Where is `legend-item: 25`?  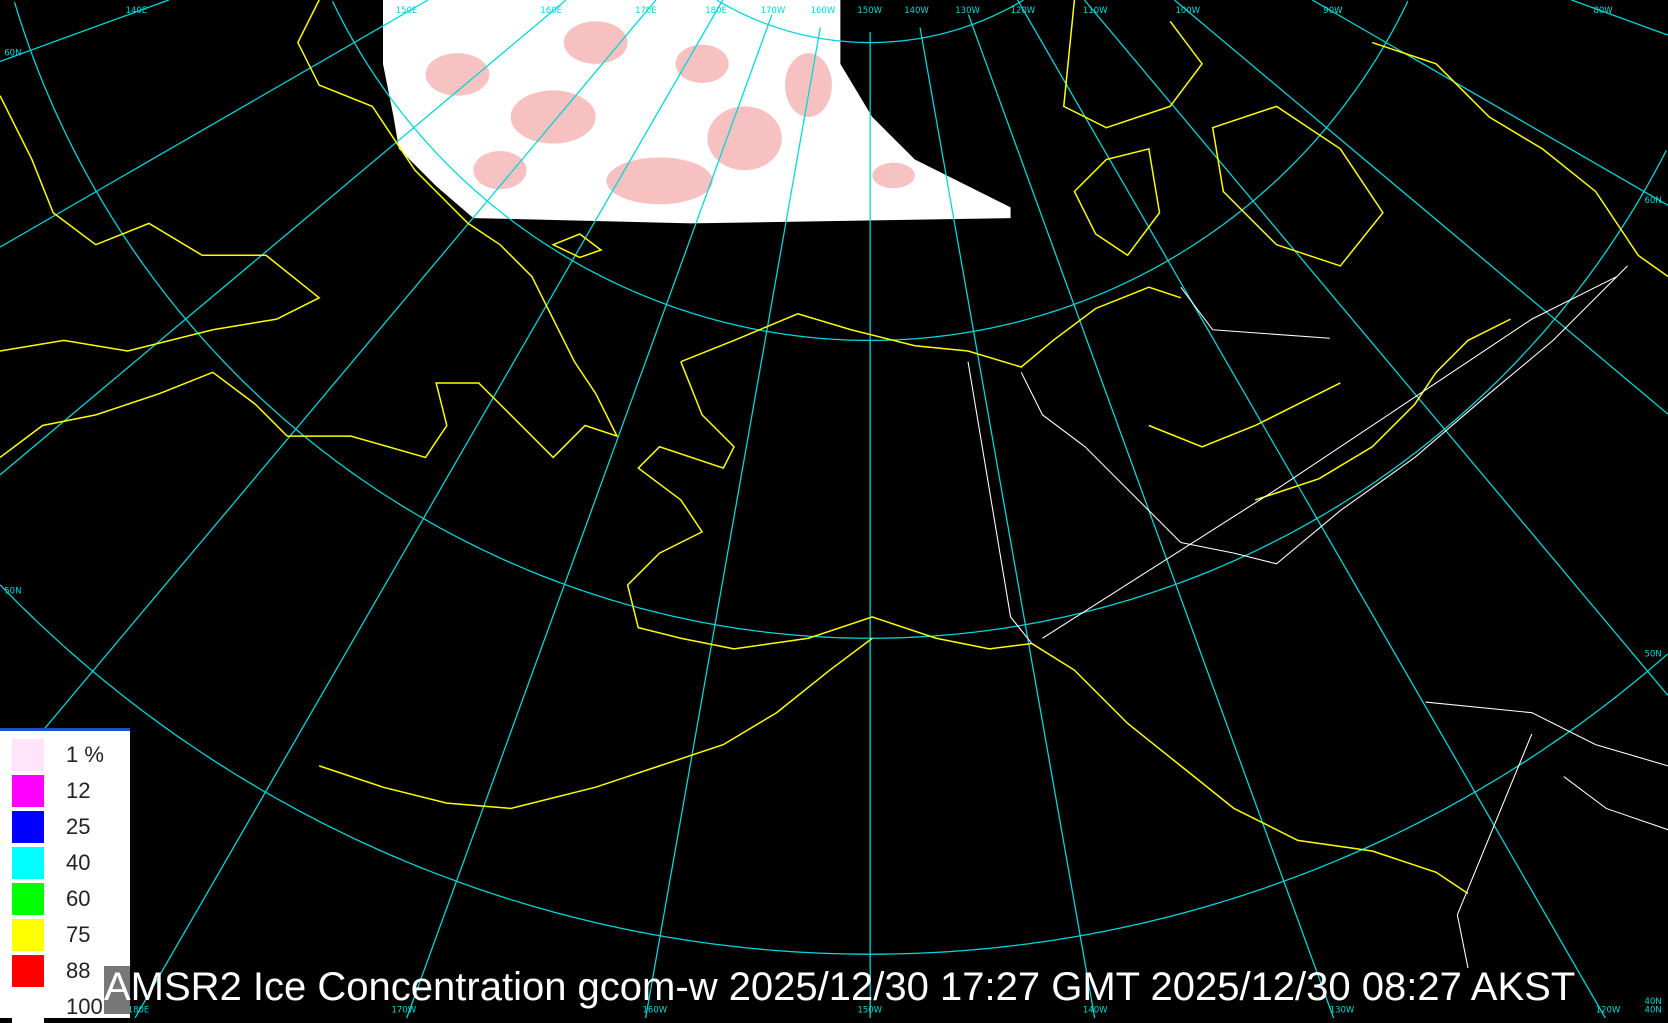 legend-item: 25 is located at coordinates (51, 827).